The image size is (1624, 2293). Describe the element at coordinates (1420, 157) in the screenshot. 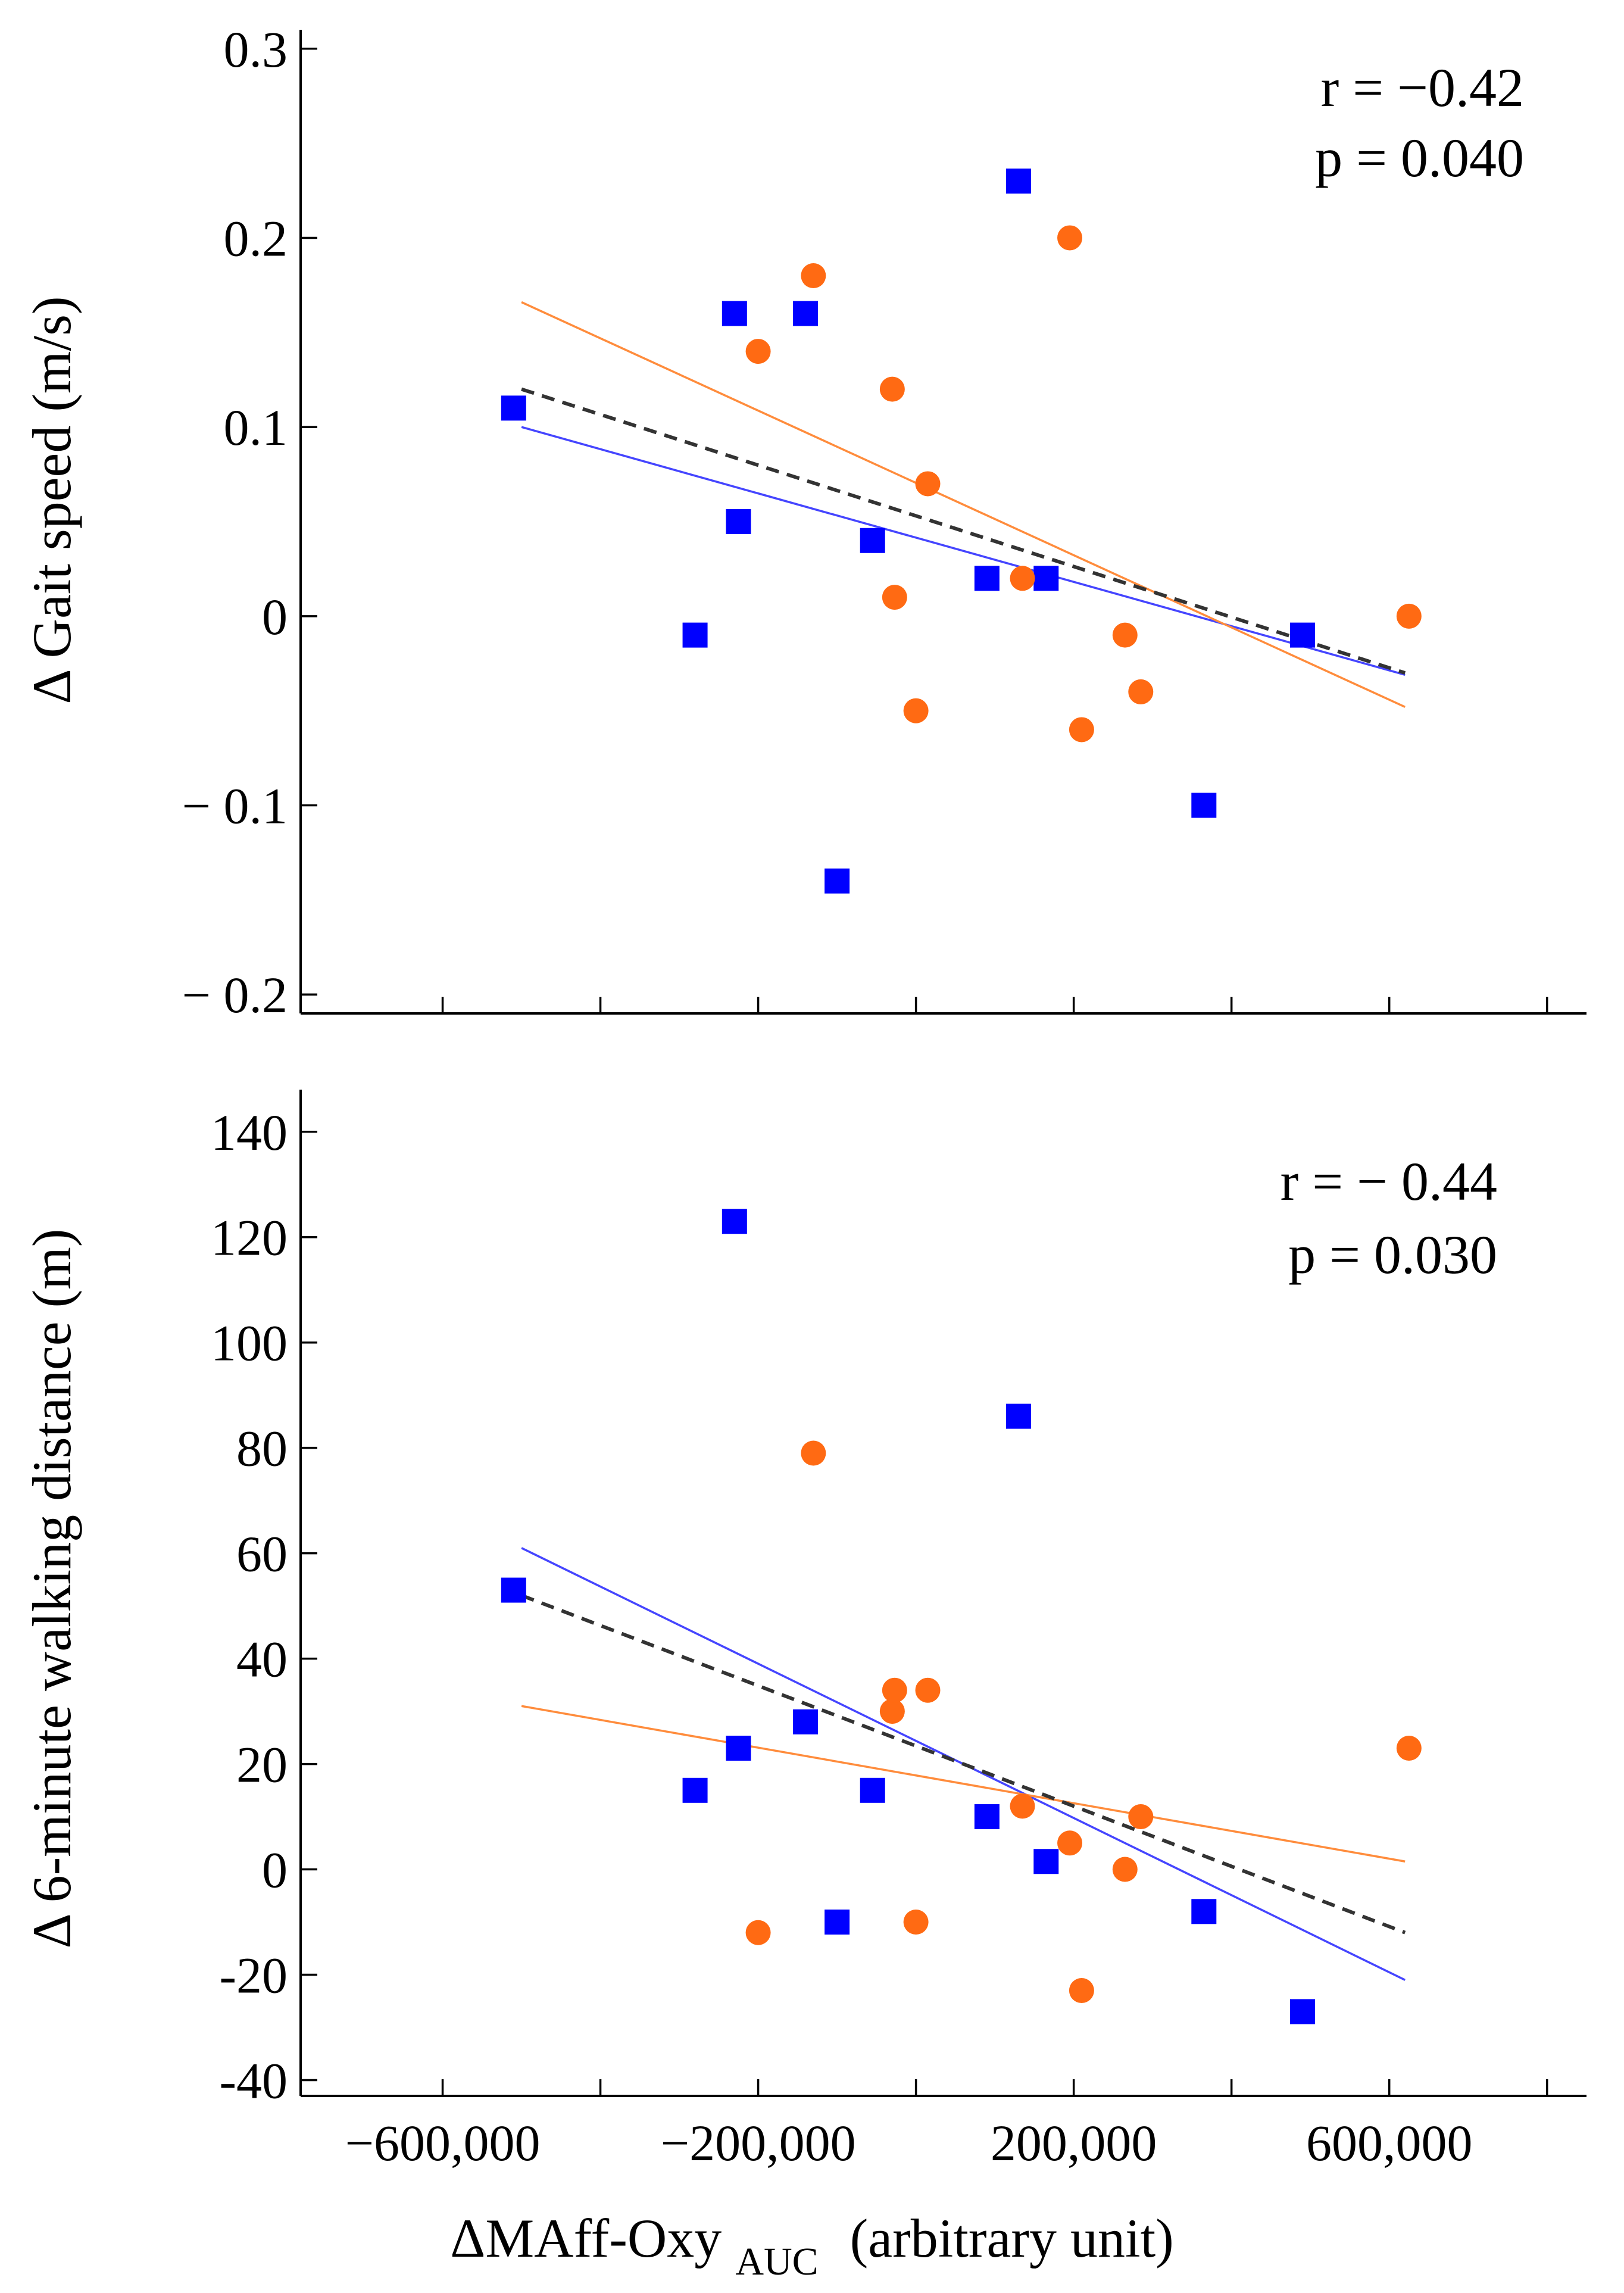

I see `gait-speed-p-value: p = 0.040` at that location.